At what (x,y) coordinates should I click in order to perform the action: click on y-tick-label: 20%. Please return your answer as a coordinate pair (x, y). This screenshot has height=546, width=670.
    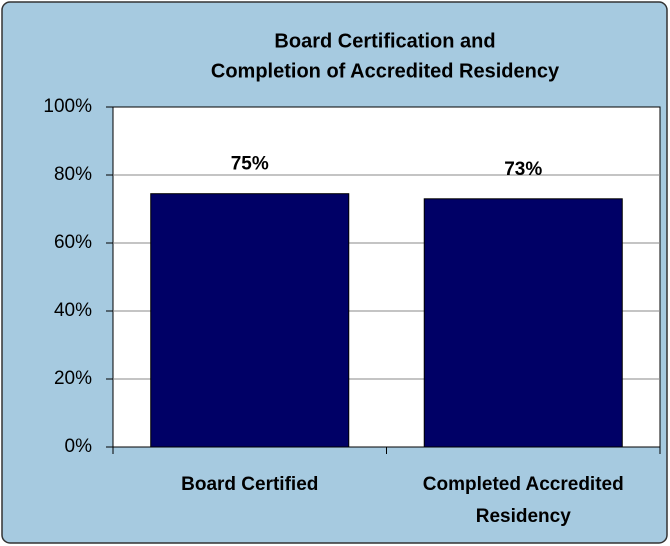
    Looking at the image, I should click on (73, 378).